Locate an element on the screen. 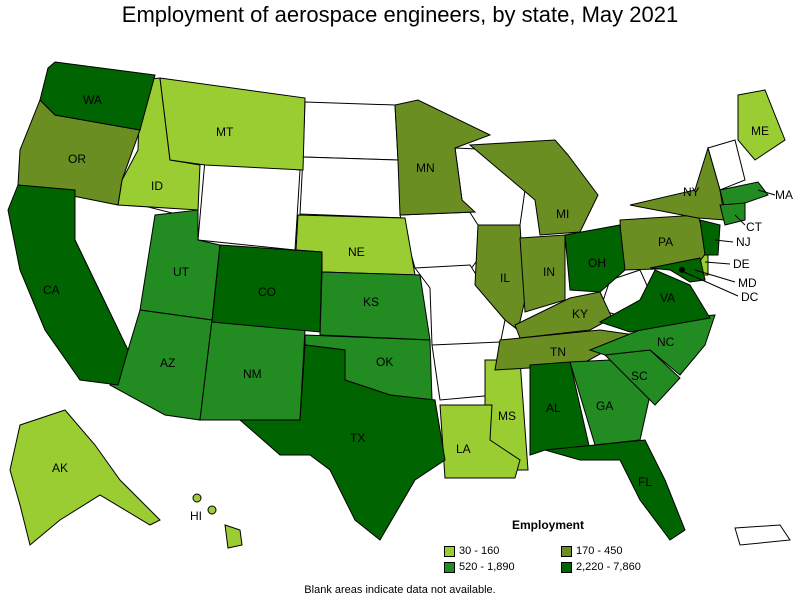 The image size is (800, 600). state-minnesota is located at coordinates (443, 157).